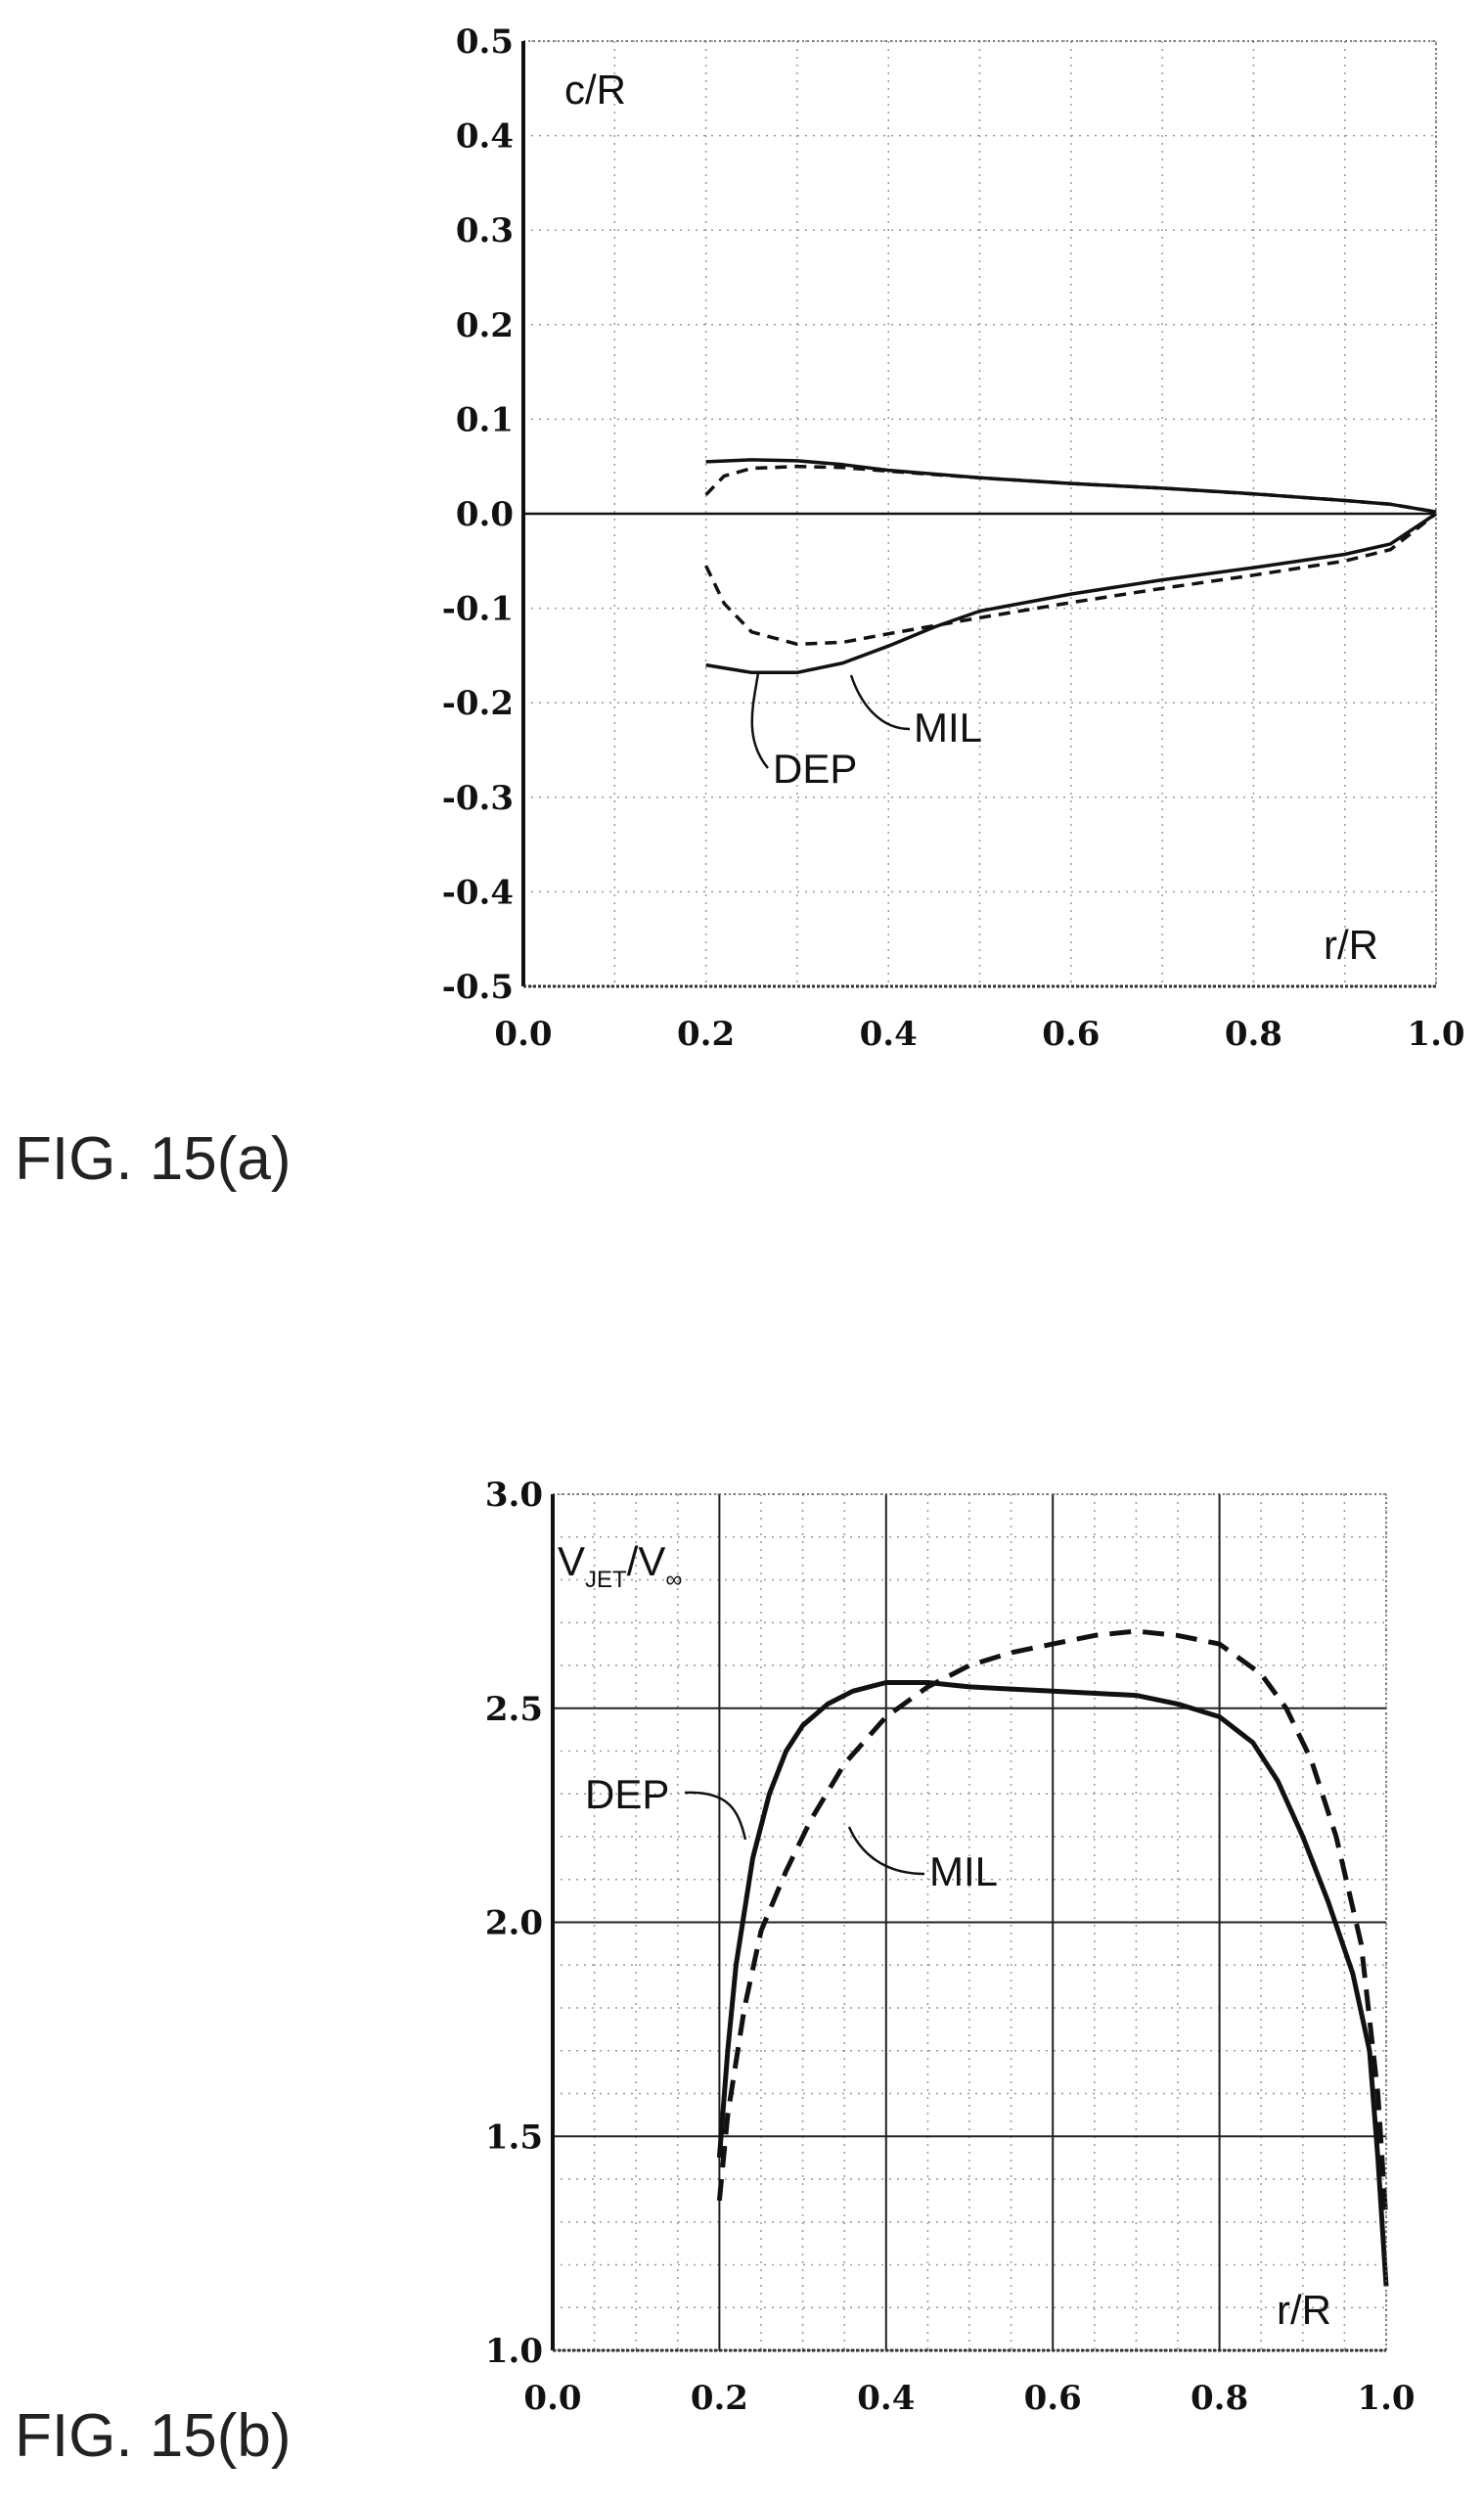 The image size is (1484, 2505). What do you see at coordinates (803, 732) in the screenshot?
I see `chart-a-annotation-dep: DEP` at bounding box center [803, 732].